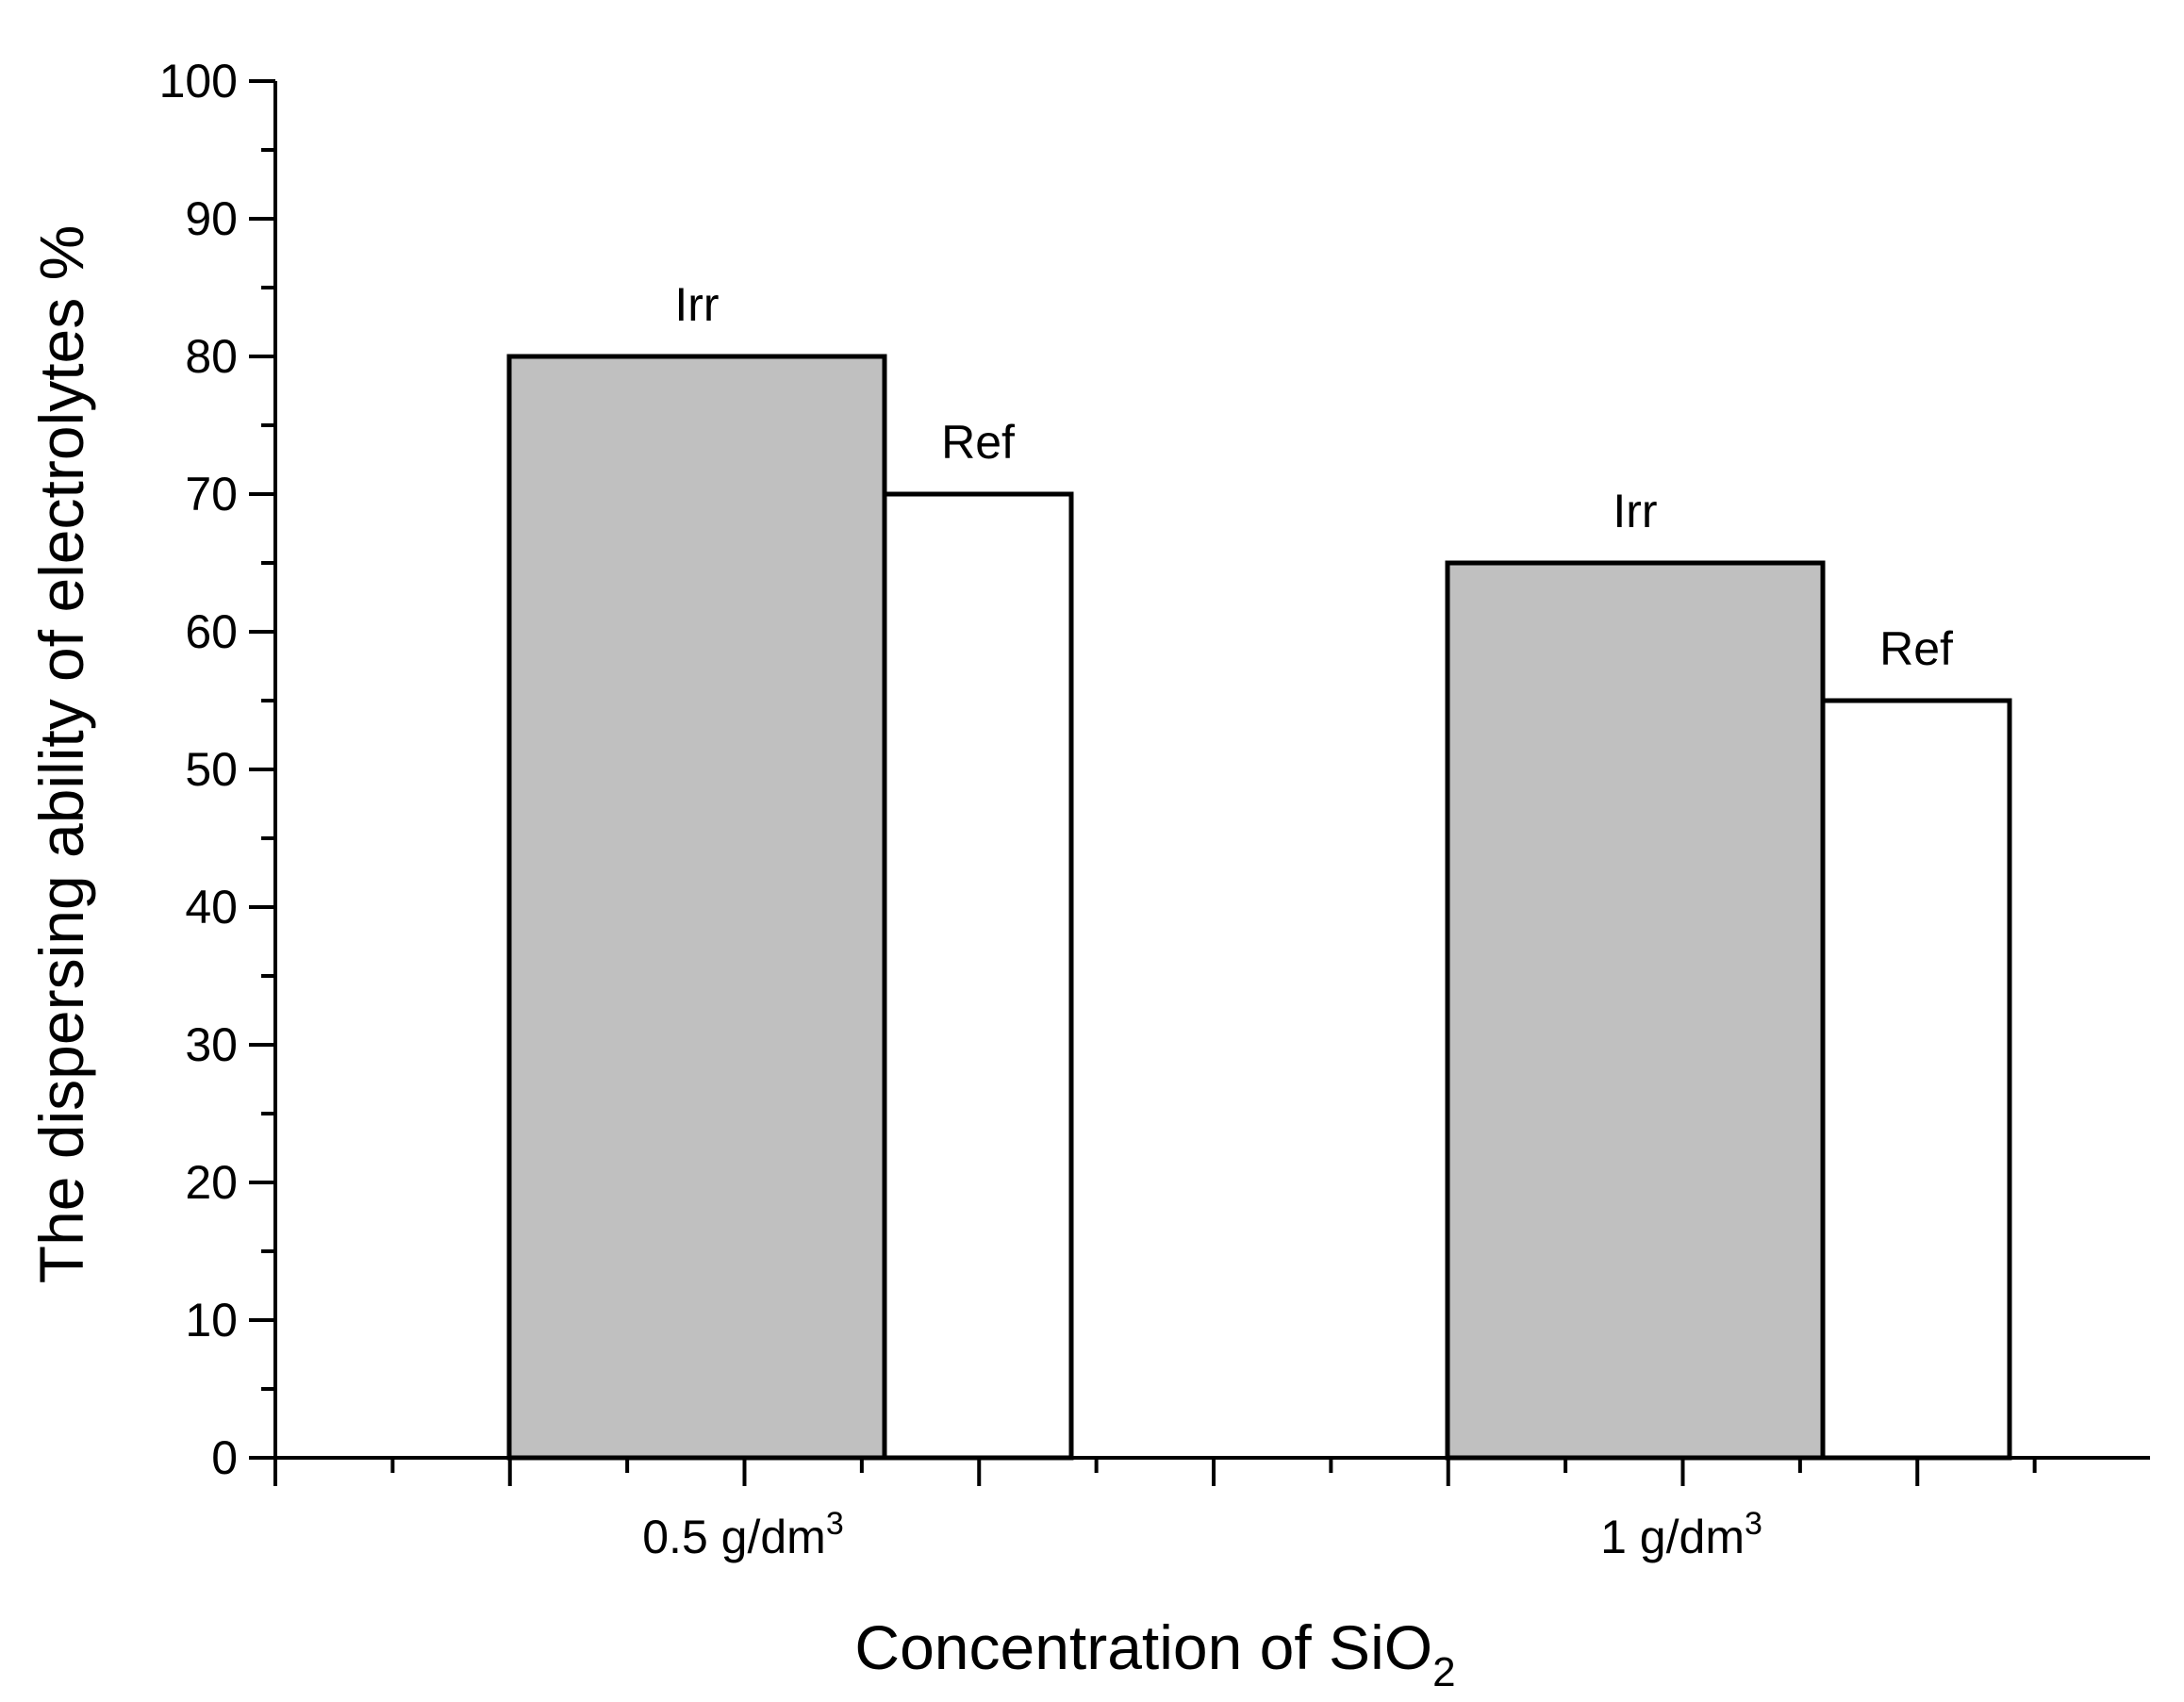 Image resolution: width=2184 pixels, height=1702 pixels. Describe the element at coordinates (211, 907) in the screenshot. I see `y-tick-label: 40` at that location.